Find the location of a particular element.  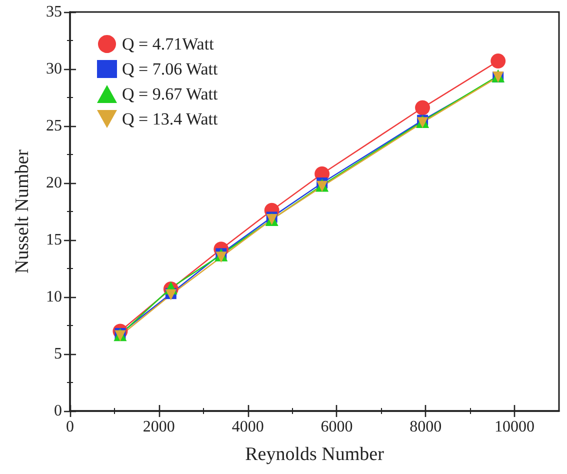

y-tick-label: 15 is located at coordinates (54, 240).